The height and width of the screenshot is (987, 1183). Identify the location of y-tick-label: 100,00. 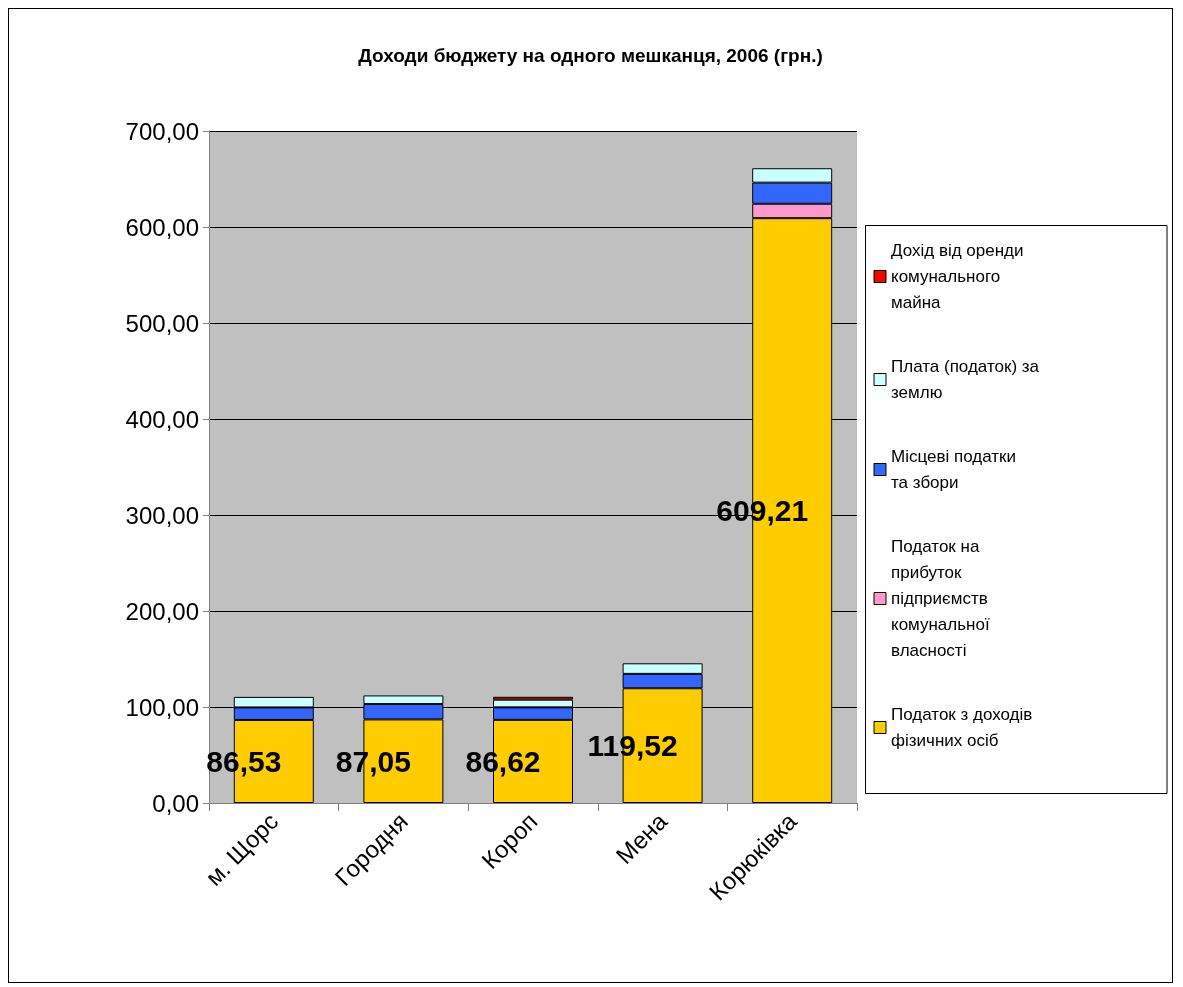
(162, 707).